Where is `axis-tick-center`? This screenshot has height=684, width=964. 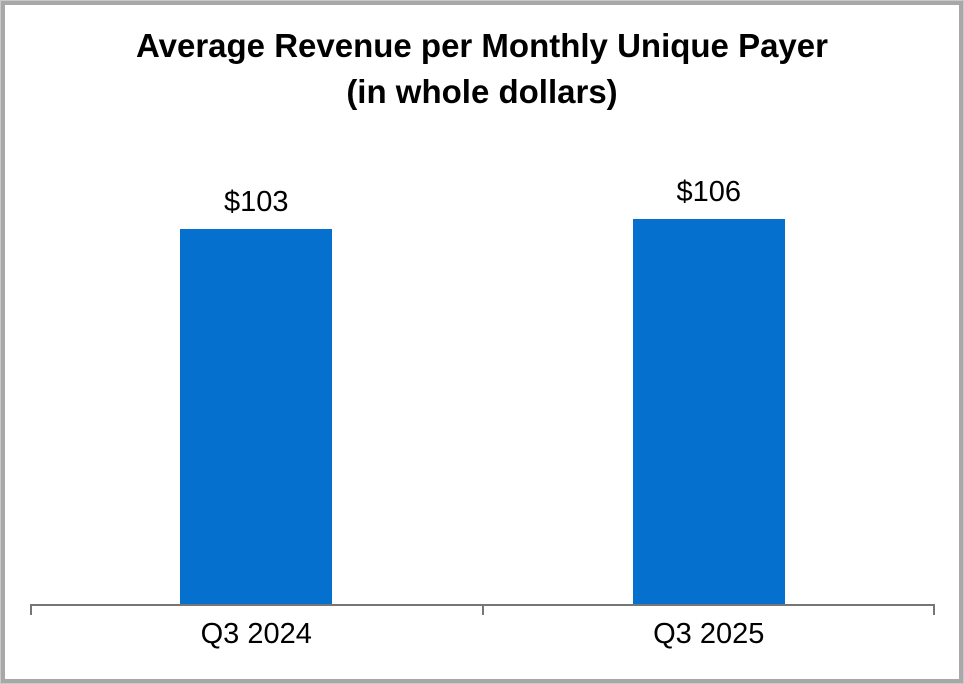
axis-tick-center is located at coordinates (482, 609).